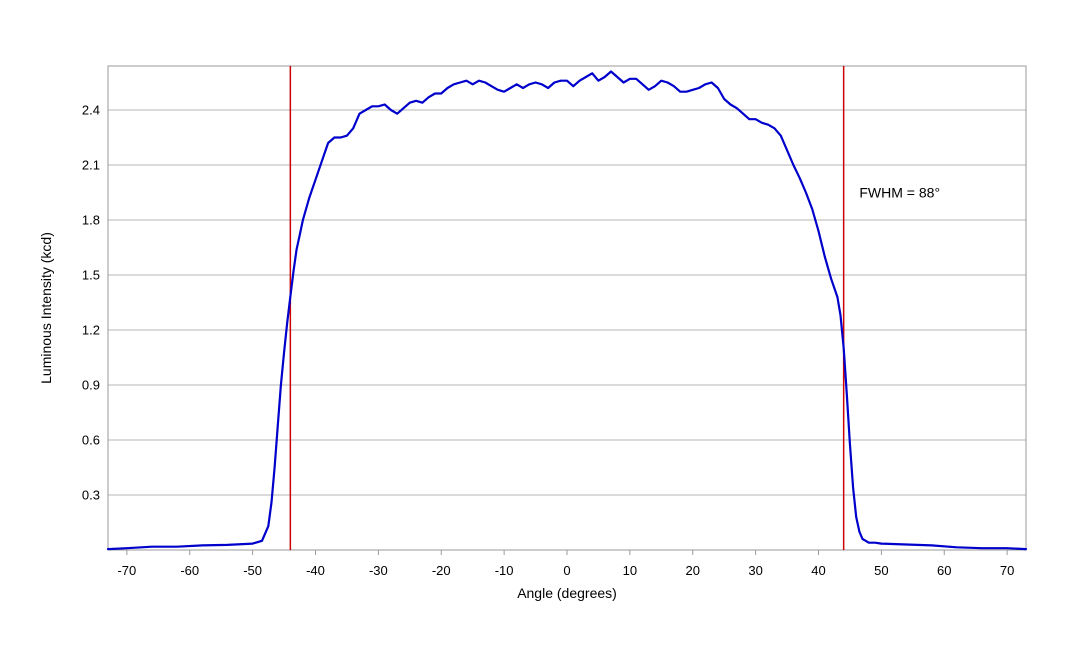  I want to click on x-tick-label: 30, so click(755, 570).